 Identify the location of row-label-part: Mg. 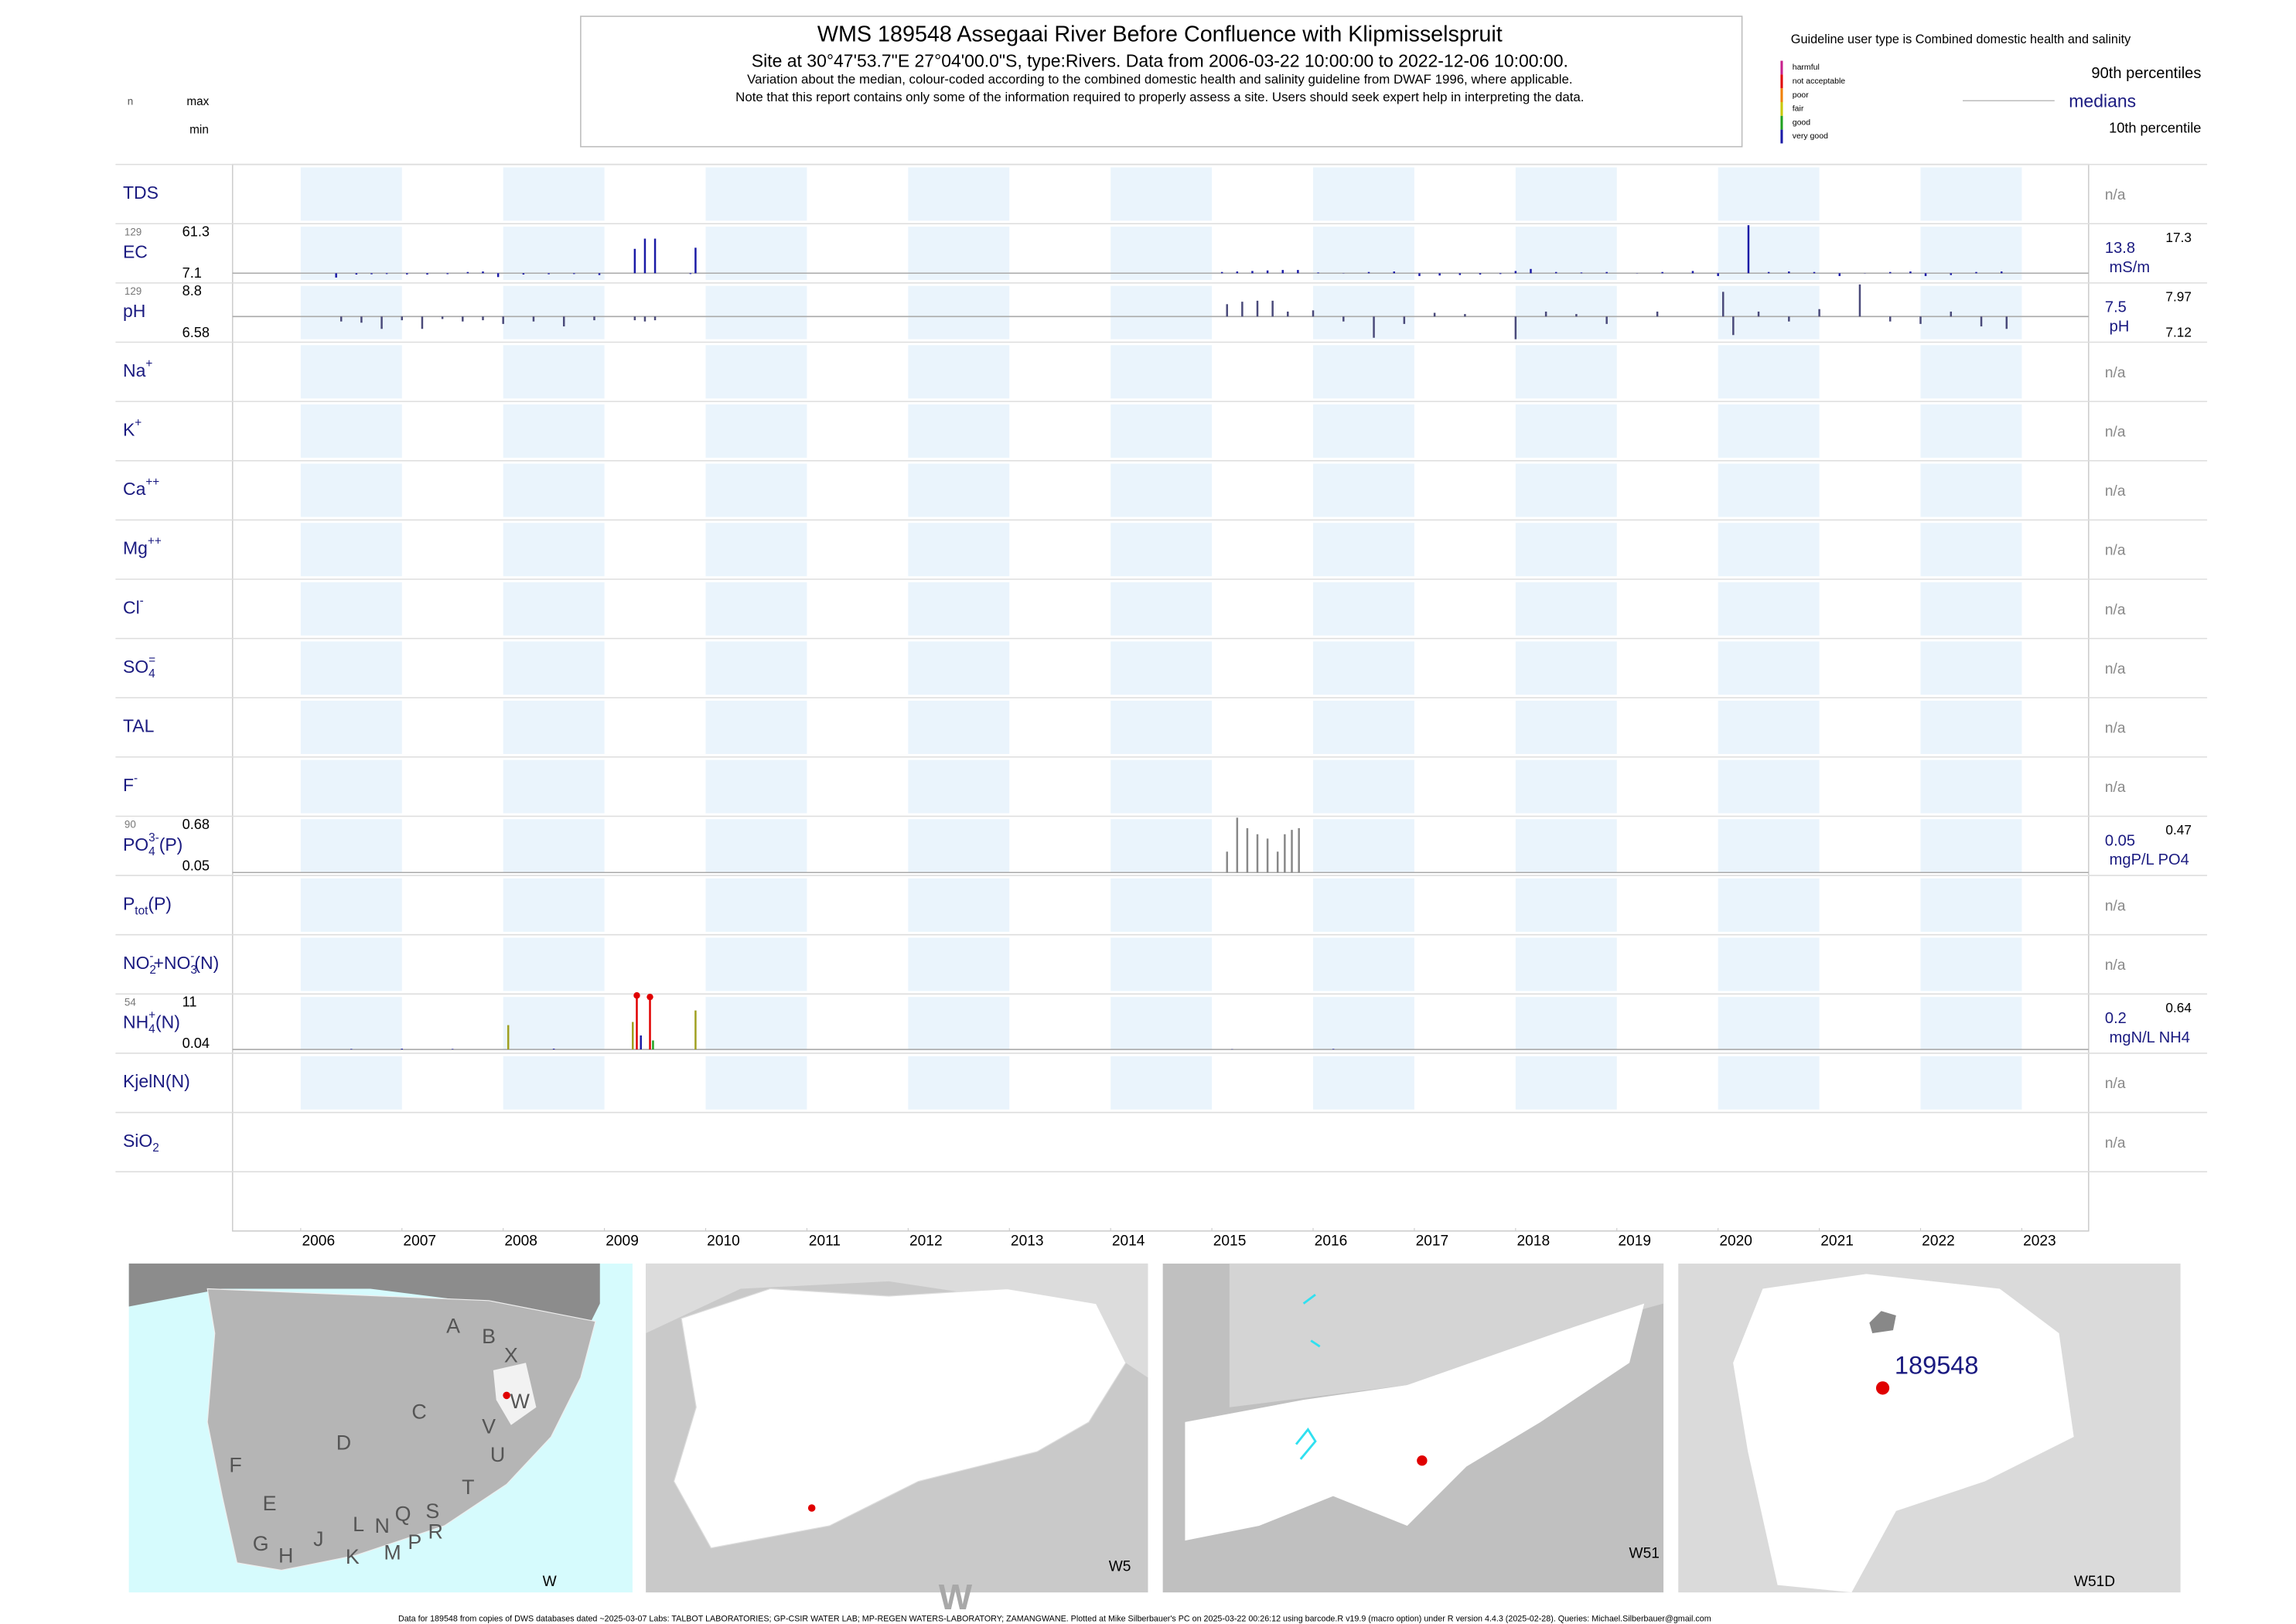
(135, 548).